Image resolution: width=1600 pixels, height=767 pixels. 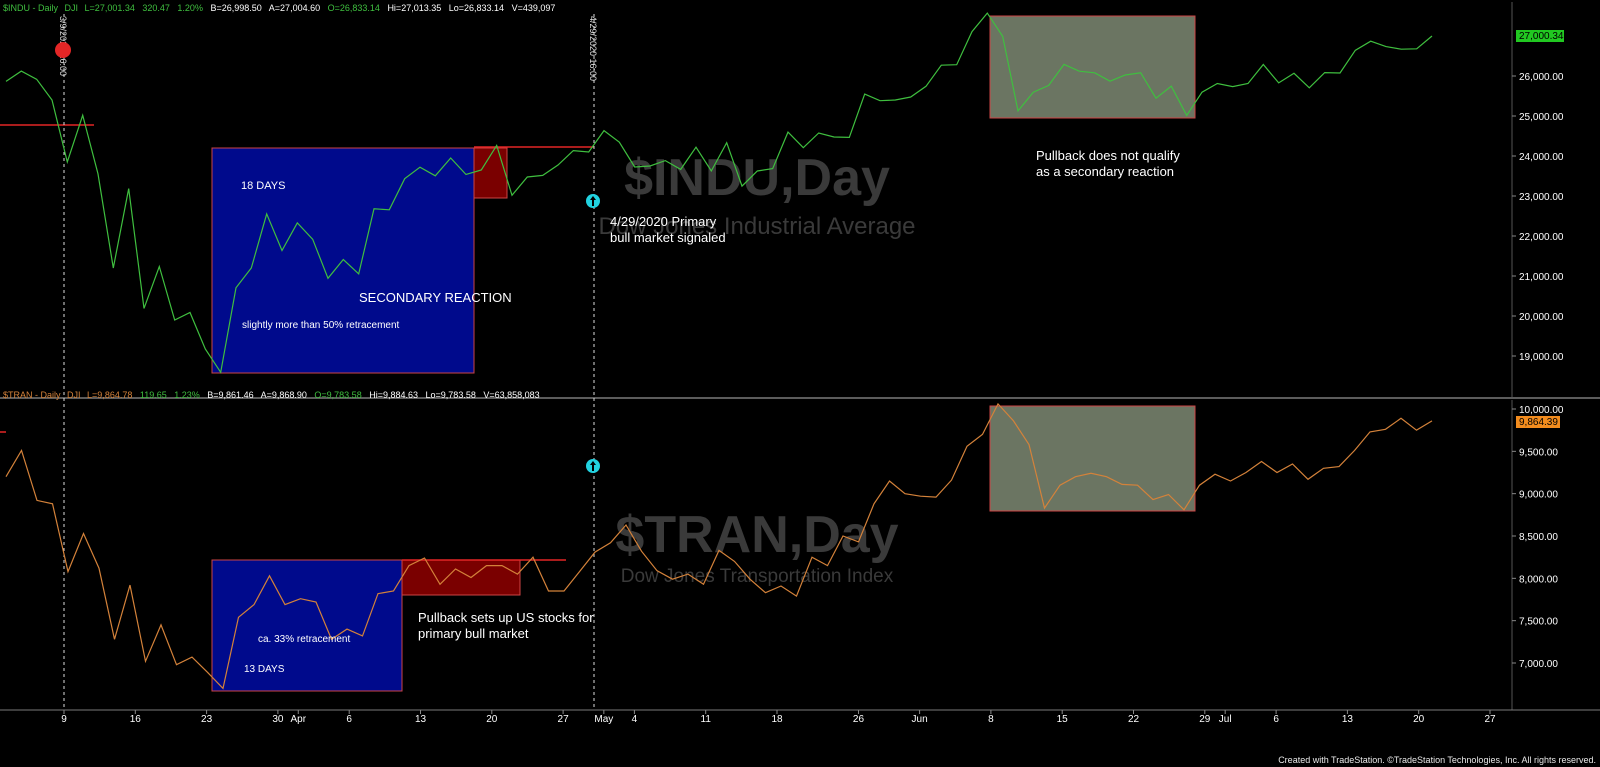 I want to click on y-tick-label: 21,000.00, so click(x=1541, y=277).